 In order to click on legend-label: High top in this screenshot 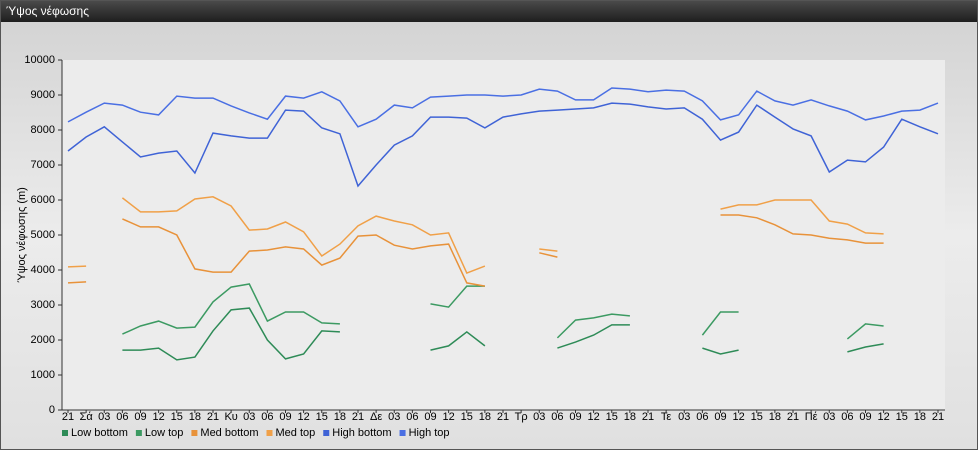, I will do `click(429, 433)`.